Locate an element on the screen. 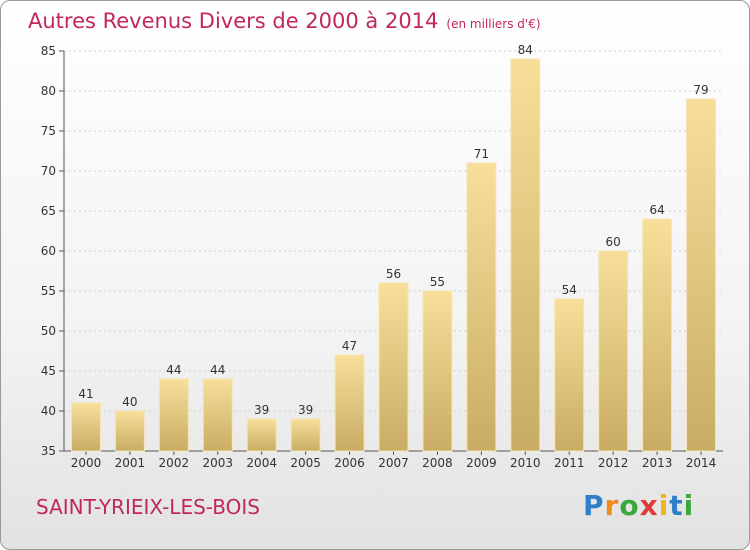  x-tick-label: 2001 is located at coordinates (130, 463).